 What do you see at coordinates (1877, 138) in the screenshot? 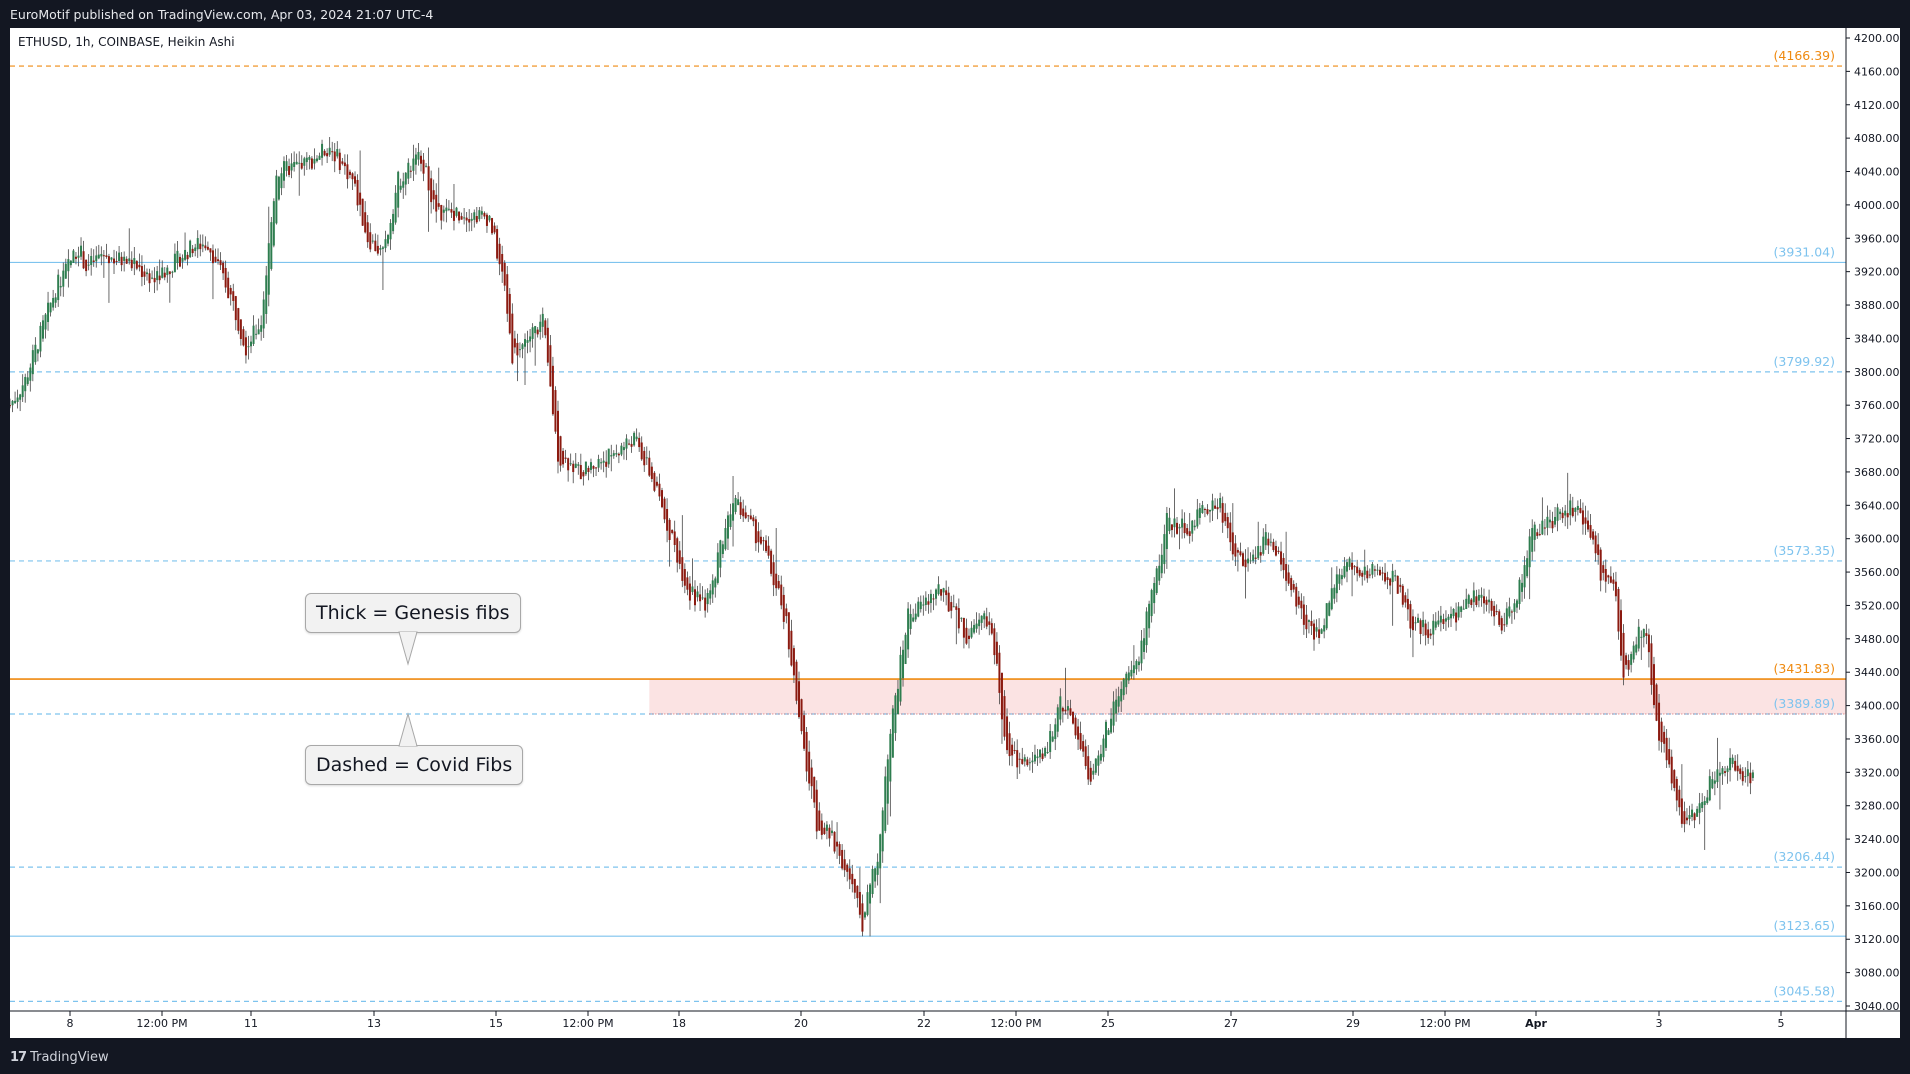
I see `y-tick-label-3: 4080.00` at bounding box center [1877, 138].